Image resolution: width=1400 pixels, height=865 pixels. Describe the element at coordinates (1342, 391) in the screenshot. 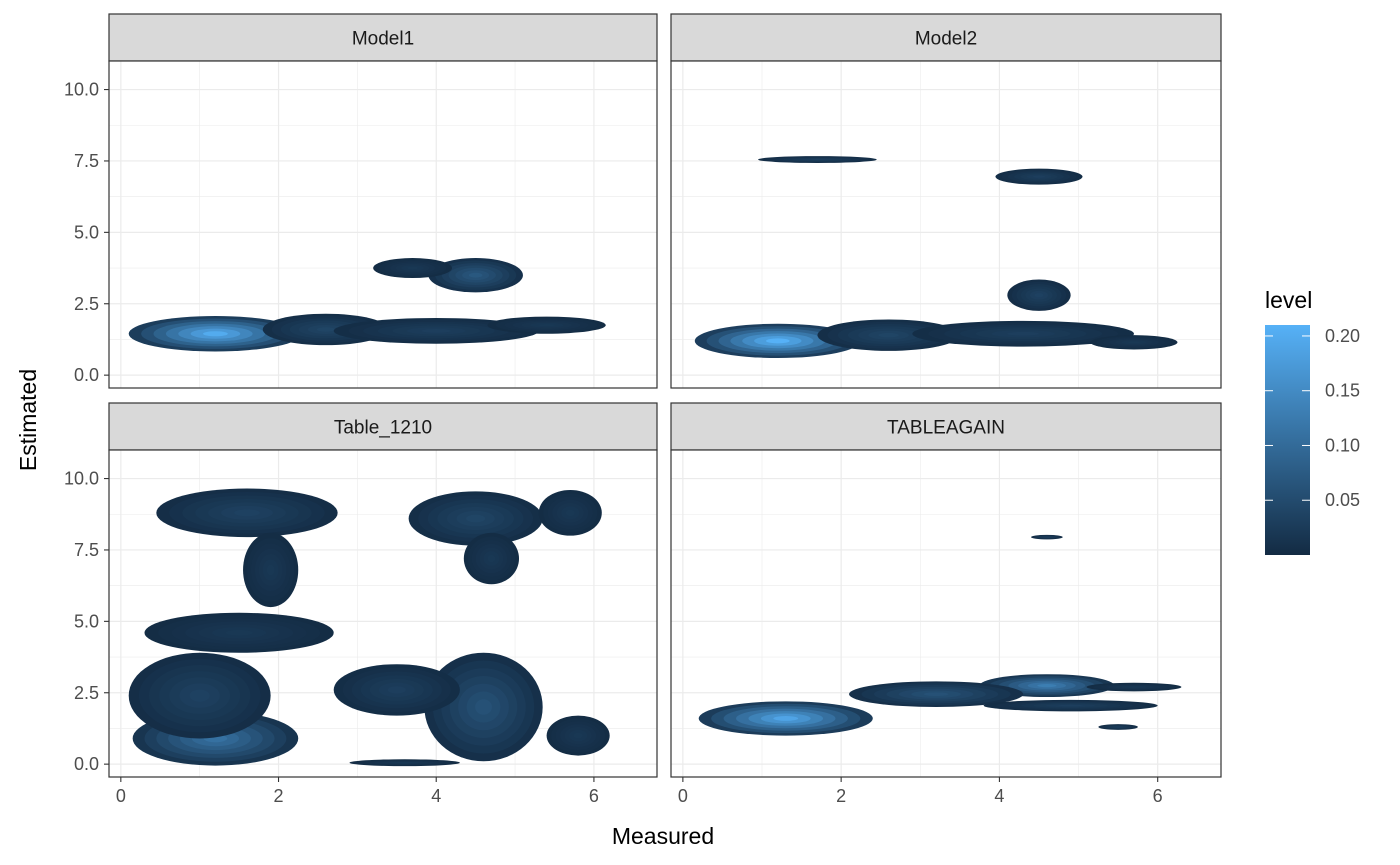

I see `legend-tick-label: 0.15` at that location.